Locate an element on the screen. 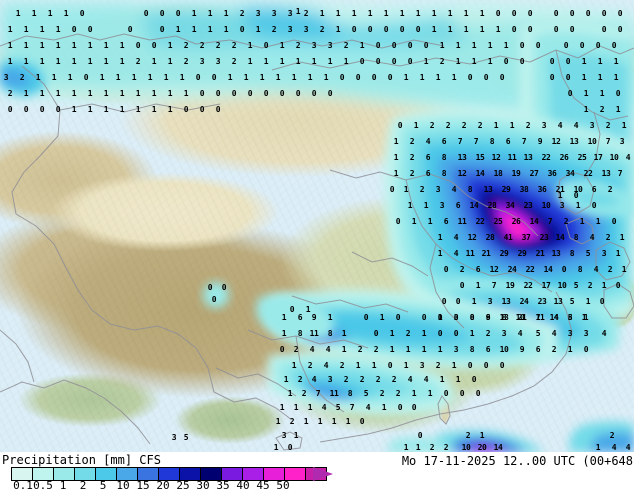 The width and height of the screenshot is (634, 490). grid-value: 36 is located at coordinates (552, 173).